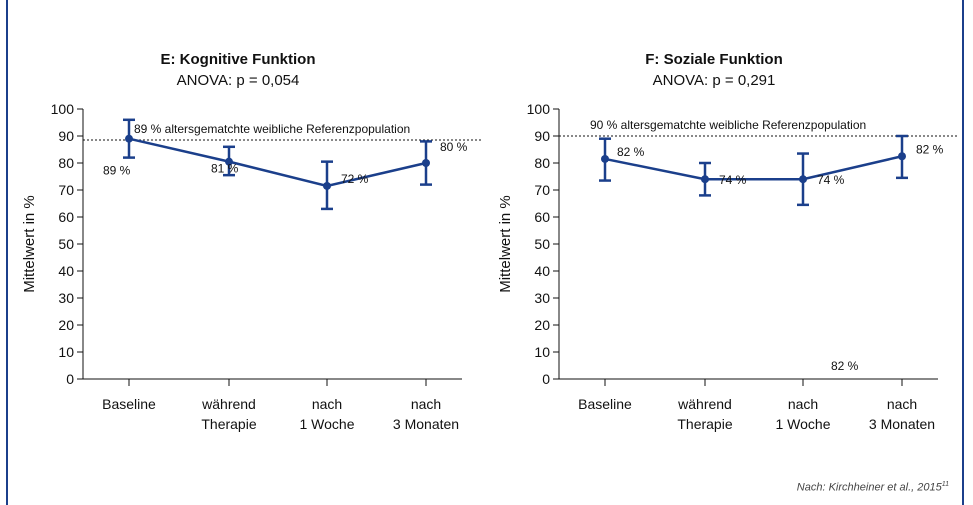 This screenshot has width=973, height=505. I want to click on extra-data-label: 82 %, so click(845, 366).